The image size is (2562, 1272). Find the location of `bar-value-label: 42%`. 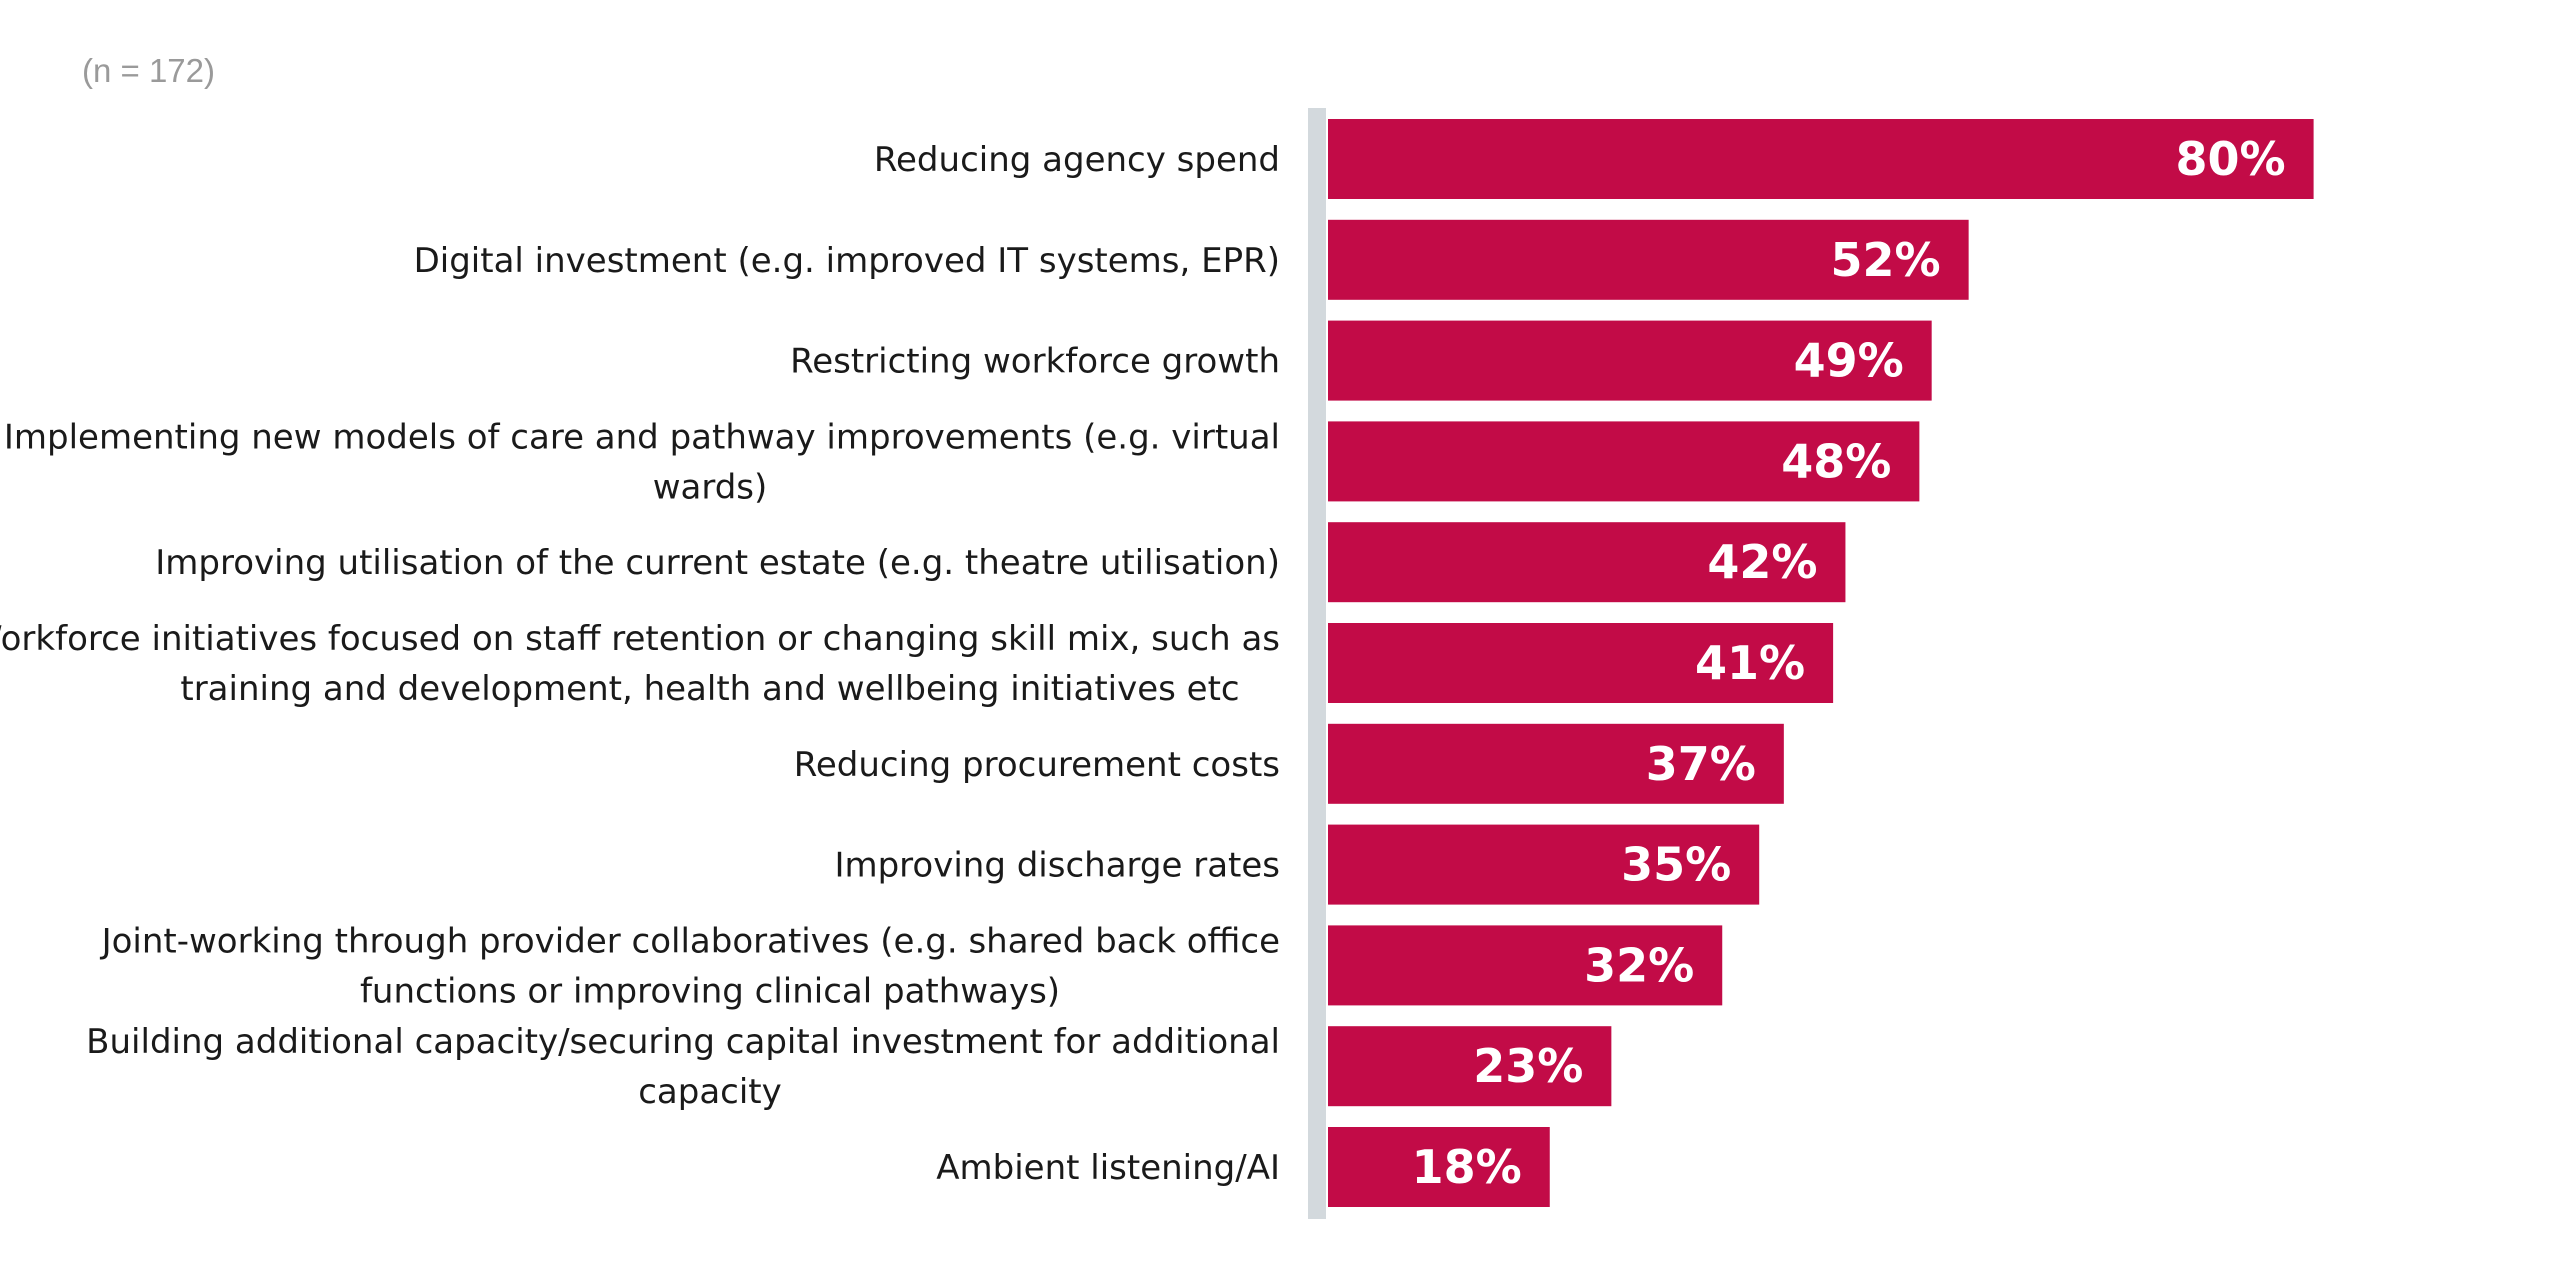

bar-value-label: 42% is located at coordinates (1762, 562).